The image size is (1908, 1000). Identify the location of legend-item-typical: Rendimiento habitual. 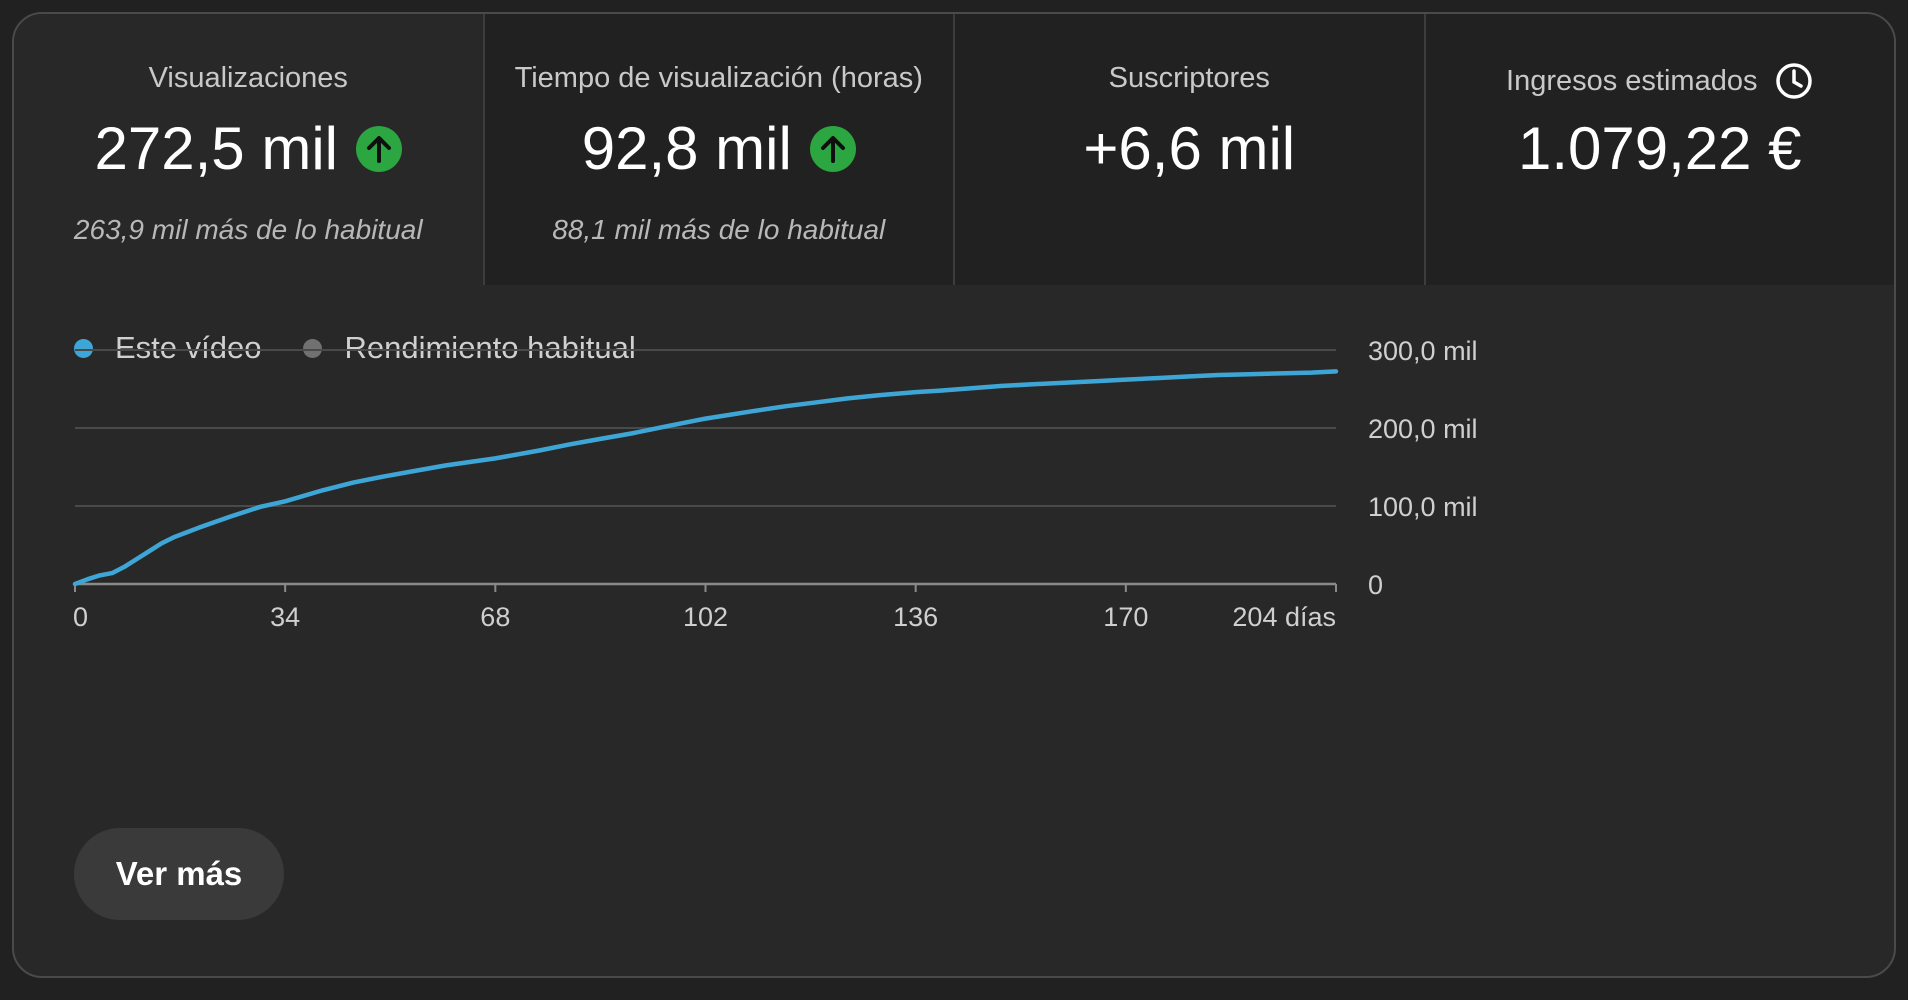
(469, 348).